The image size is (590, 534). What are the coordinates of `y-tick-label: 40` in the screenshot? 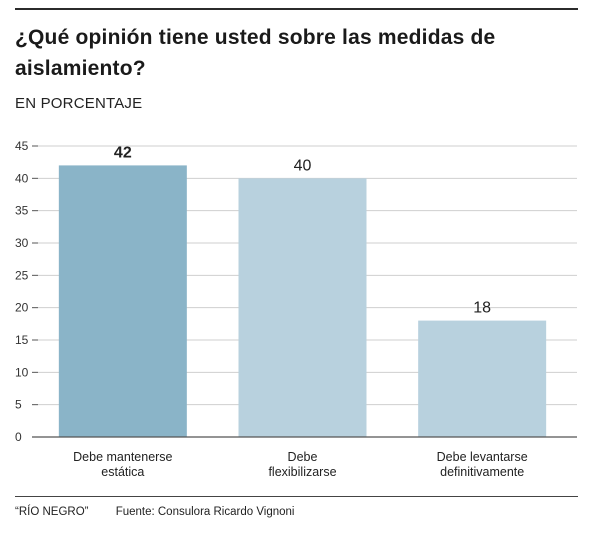 It's located at (22, 178).